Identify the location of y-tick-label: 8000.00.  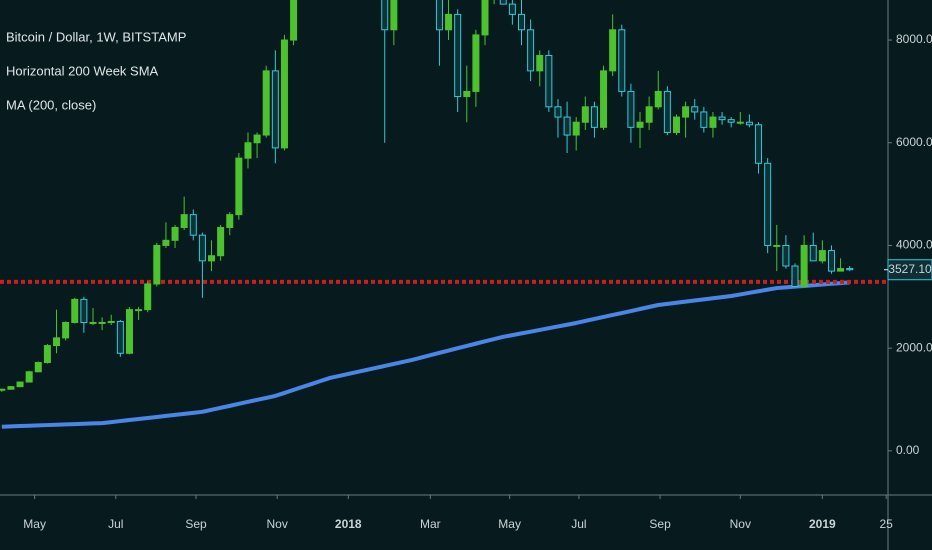
(914, 39).